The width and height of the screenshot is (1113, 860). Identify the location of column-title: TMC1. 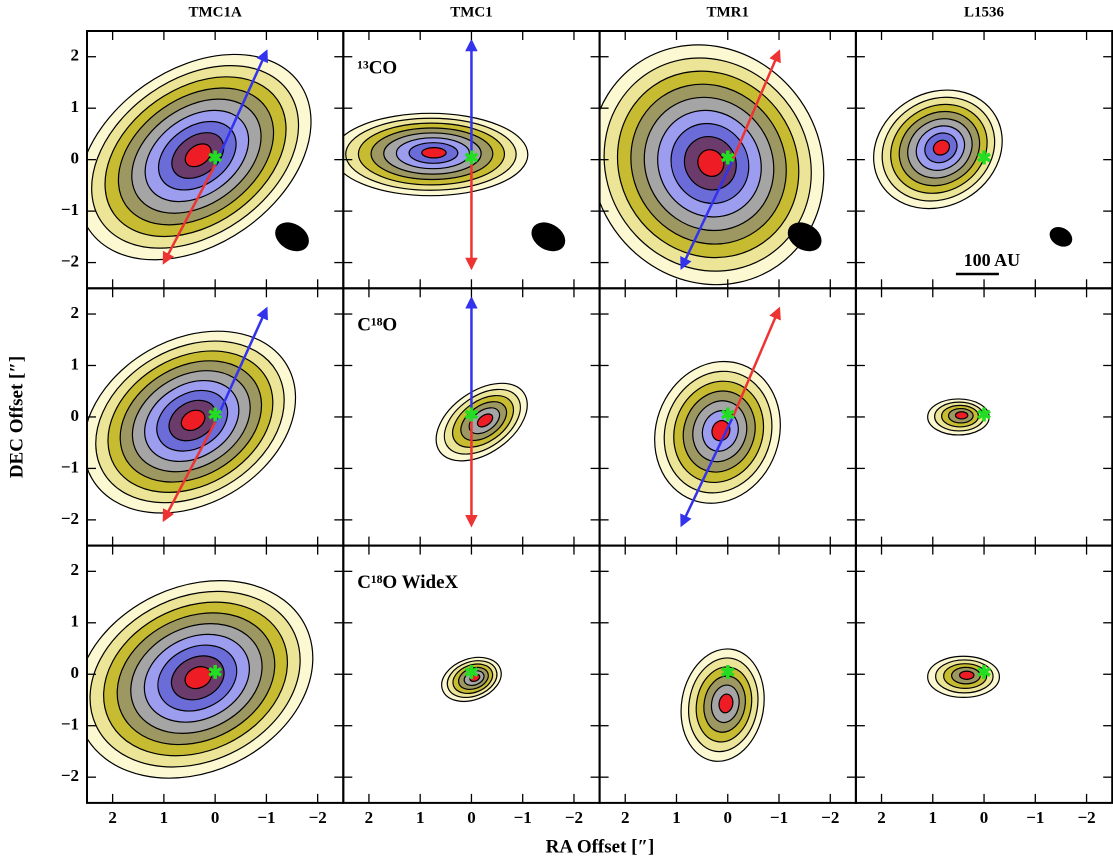
(471, 12).